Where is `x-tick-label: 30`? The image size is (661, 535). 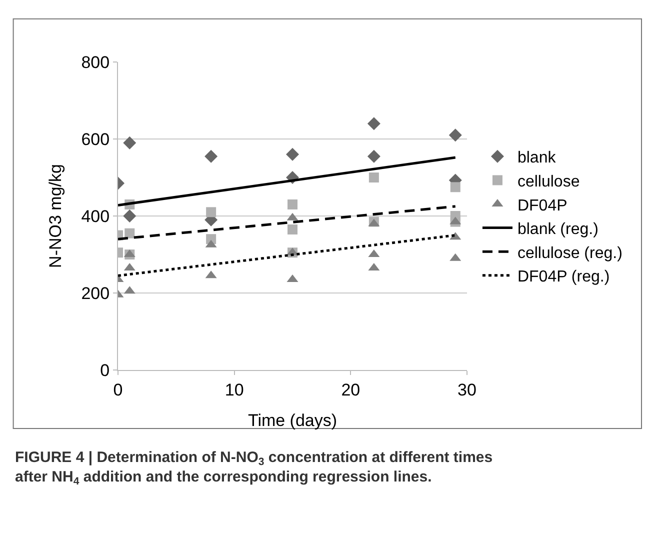
x-tick-label: 30 is located at coordinates (467, 390).